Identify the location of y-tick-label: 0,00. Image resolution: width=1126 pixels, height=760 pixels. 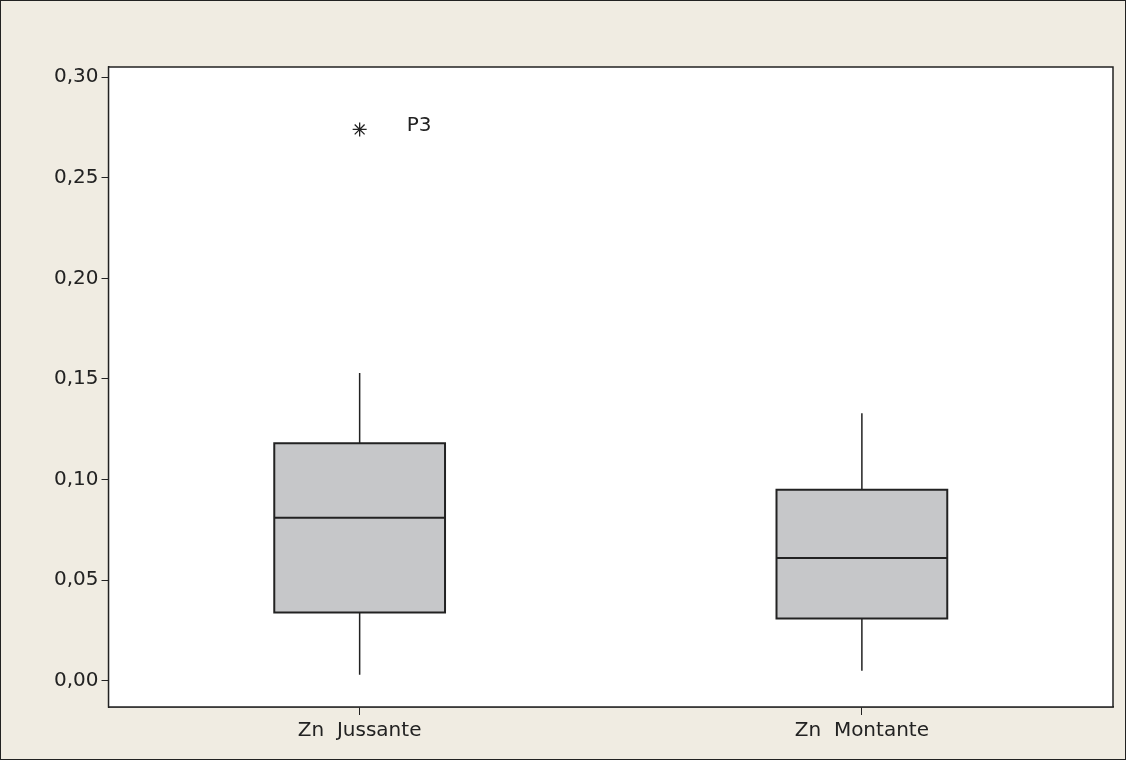
(76, 679).